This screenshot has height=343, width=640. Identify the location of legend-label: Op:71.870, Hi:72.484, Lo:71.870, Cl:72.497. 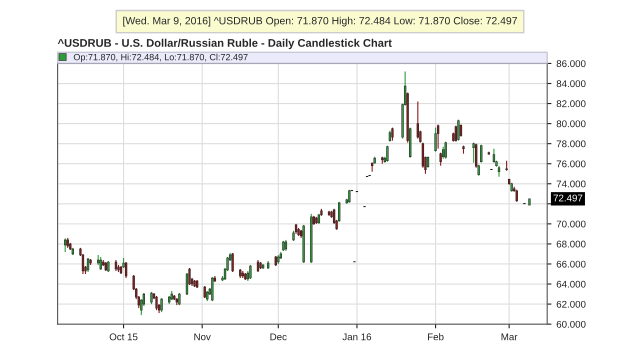
(161, 58).